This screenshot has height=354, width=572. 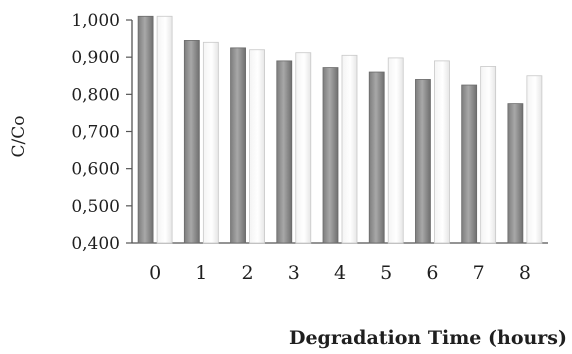 What do you see at coordinates (479, 273) in the screenshot?
I see `x-tick-label: 7` at bounding box center [479, 273].